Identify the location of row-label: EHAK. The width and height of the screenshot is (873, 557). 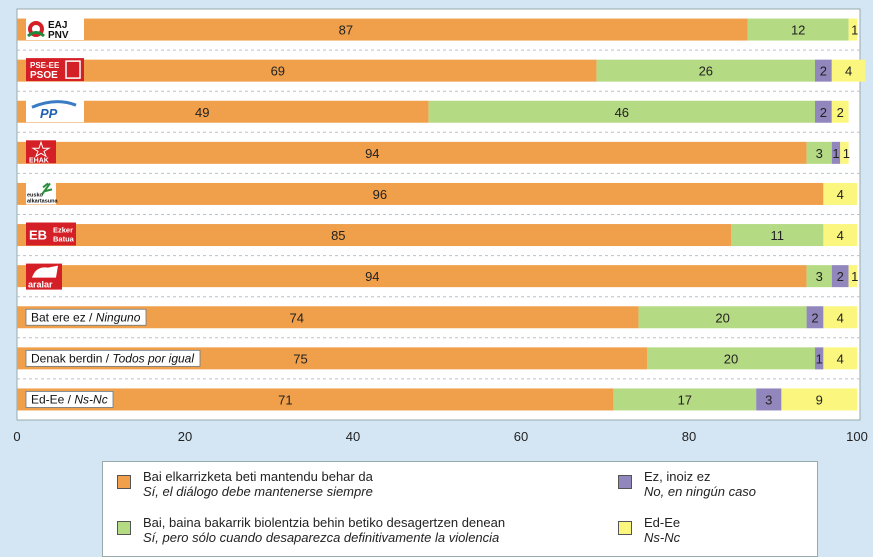
(41, 152).